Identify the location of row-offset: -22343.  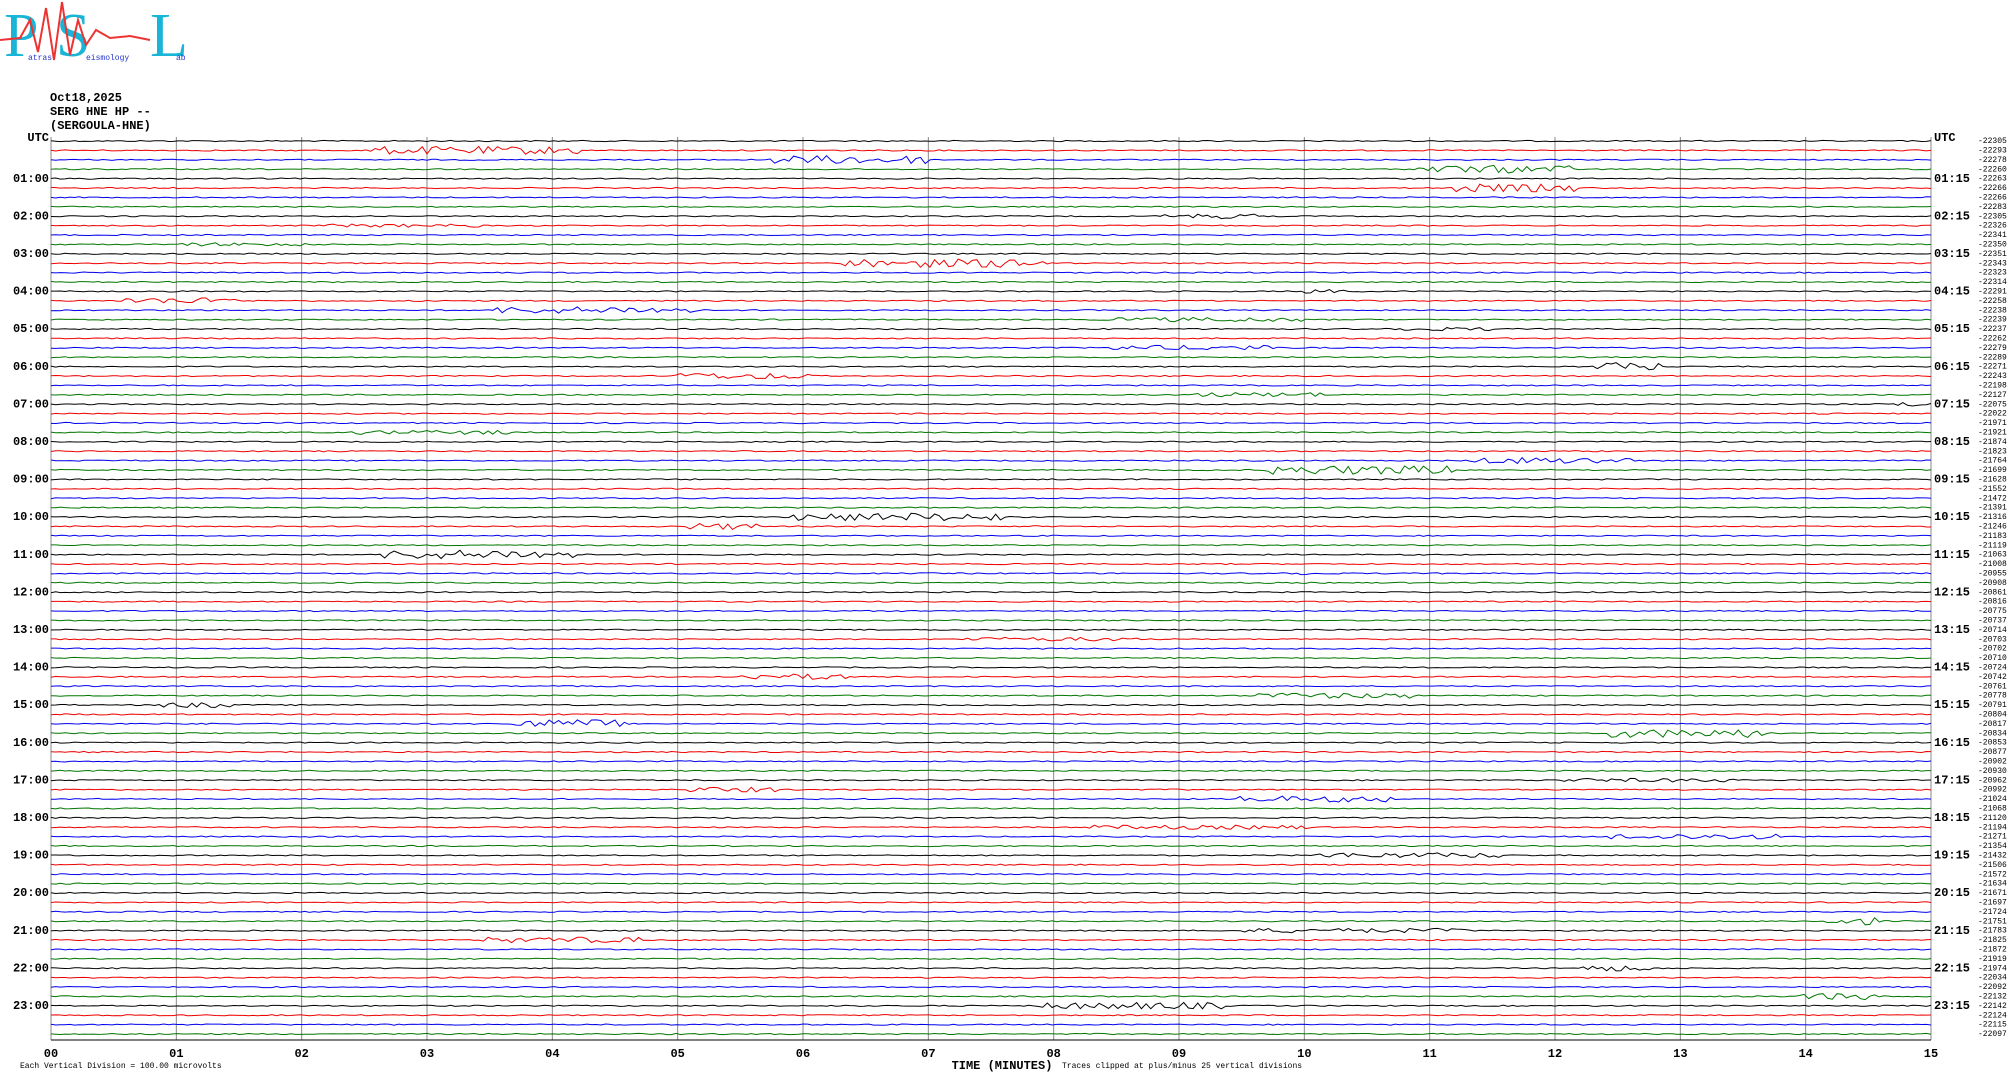
(1992, 263).